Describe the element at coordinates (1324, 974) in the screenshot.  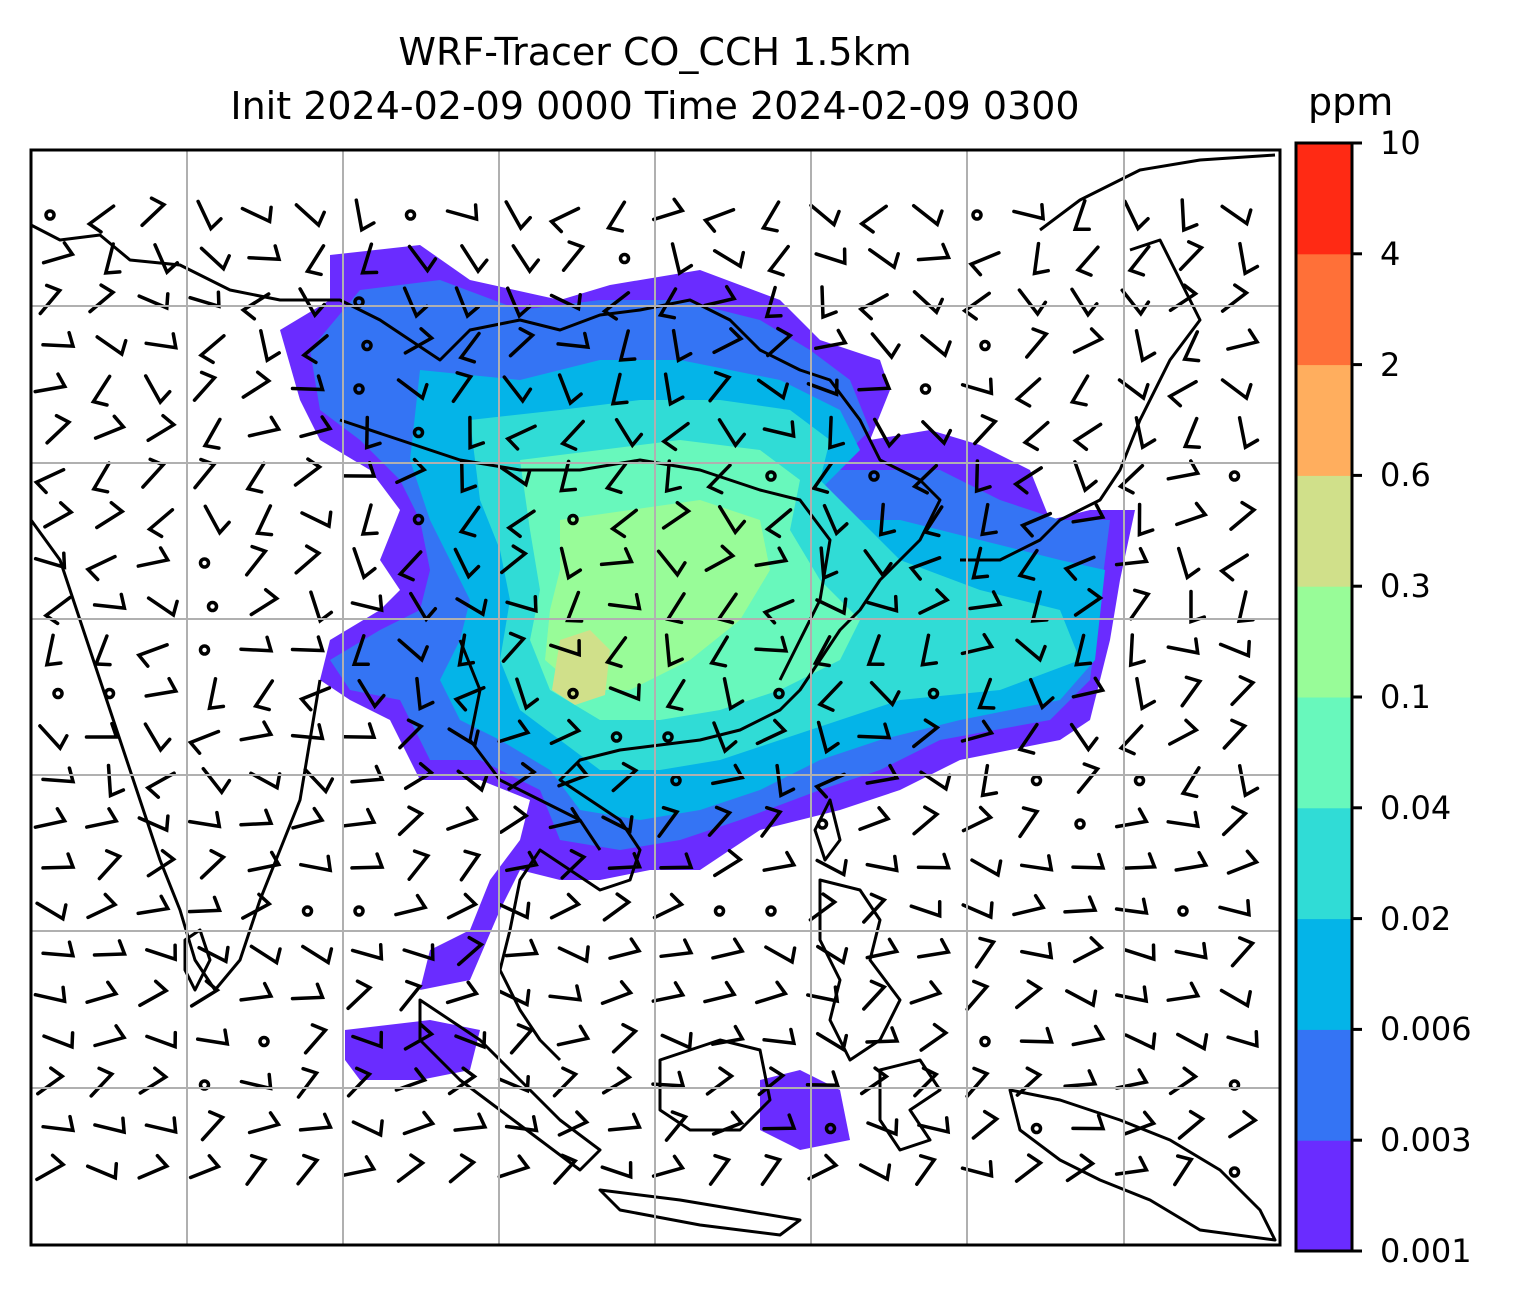
I see `colorbar-segment` at that location.